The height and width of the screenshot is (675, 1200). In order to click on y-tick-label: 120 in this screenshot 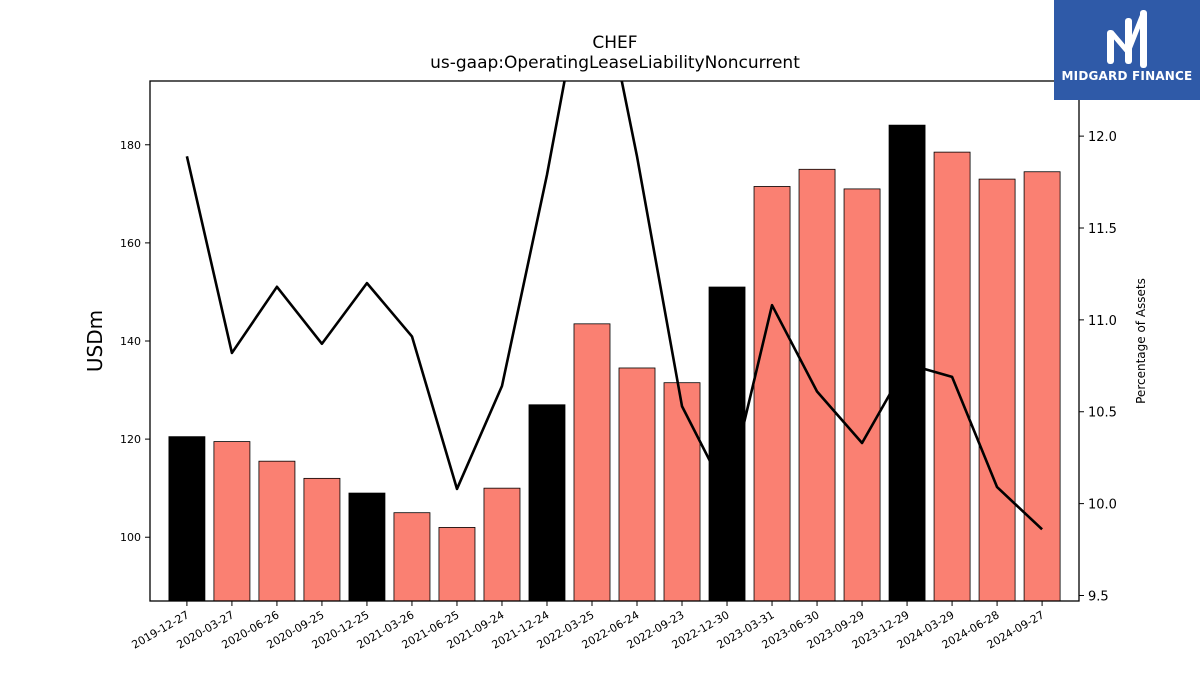, I will do `click(130, 439)`.